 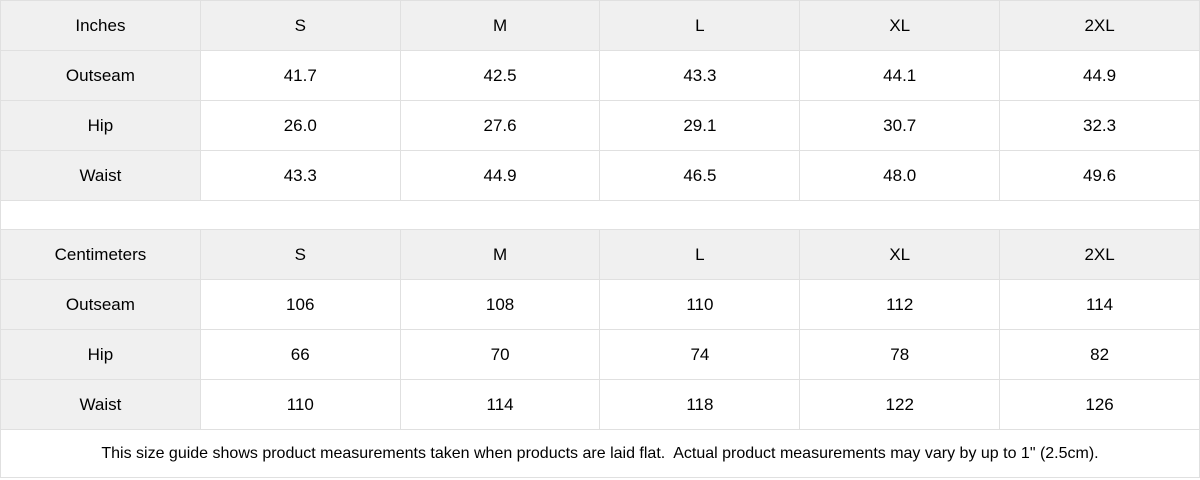 What do you see at coordinates (1099, 125) in the screenshot?
I see `value-cell: 32.3` at bounding box center [1099, 125].